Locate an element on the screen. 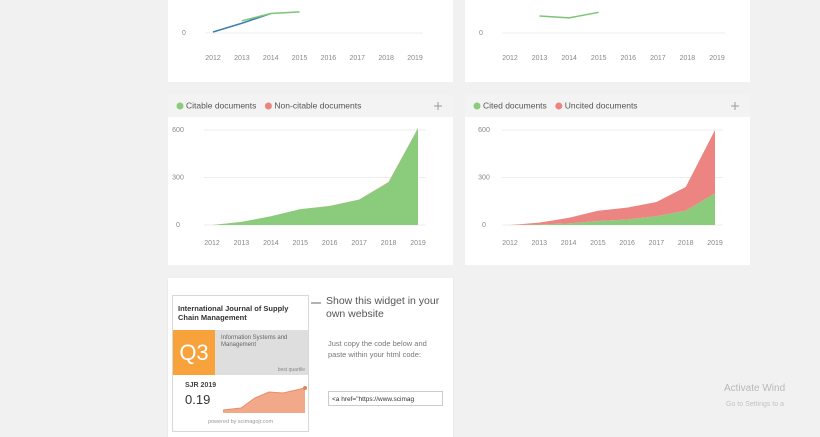  mini-line is located at coordinates (264, 399).